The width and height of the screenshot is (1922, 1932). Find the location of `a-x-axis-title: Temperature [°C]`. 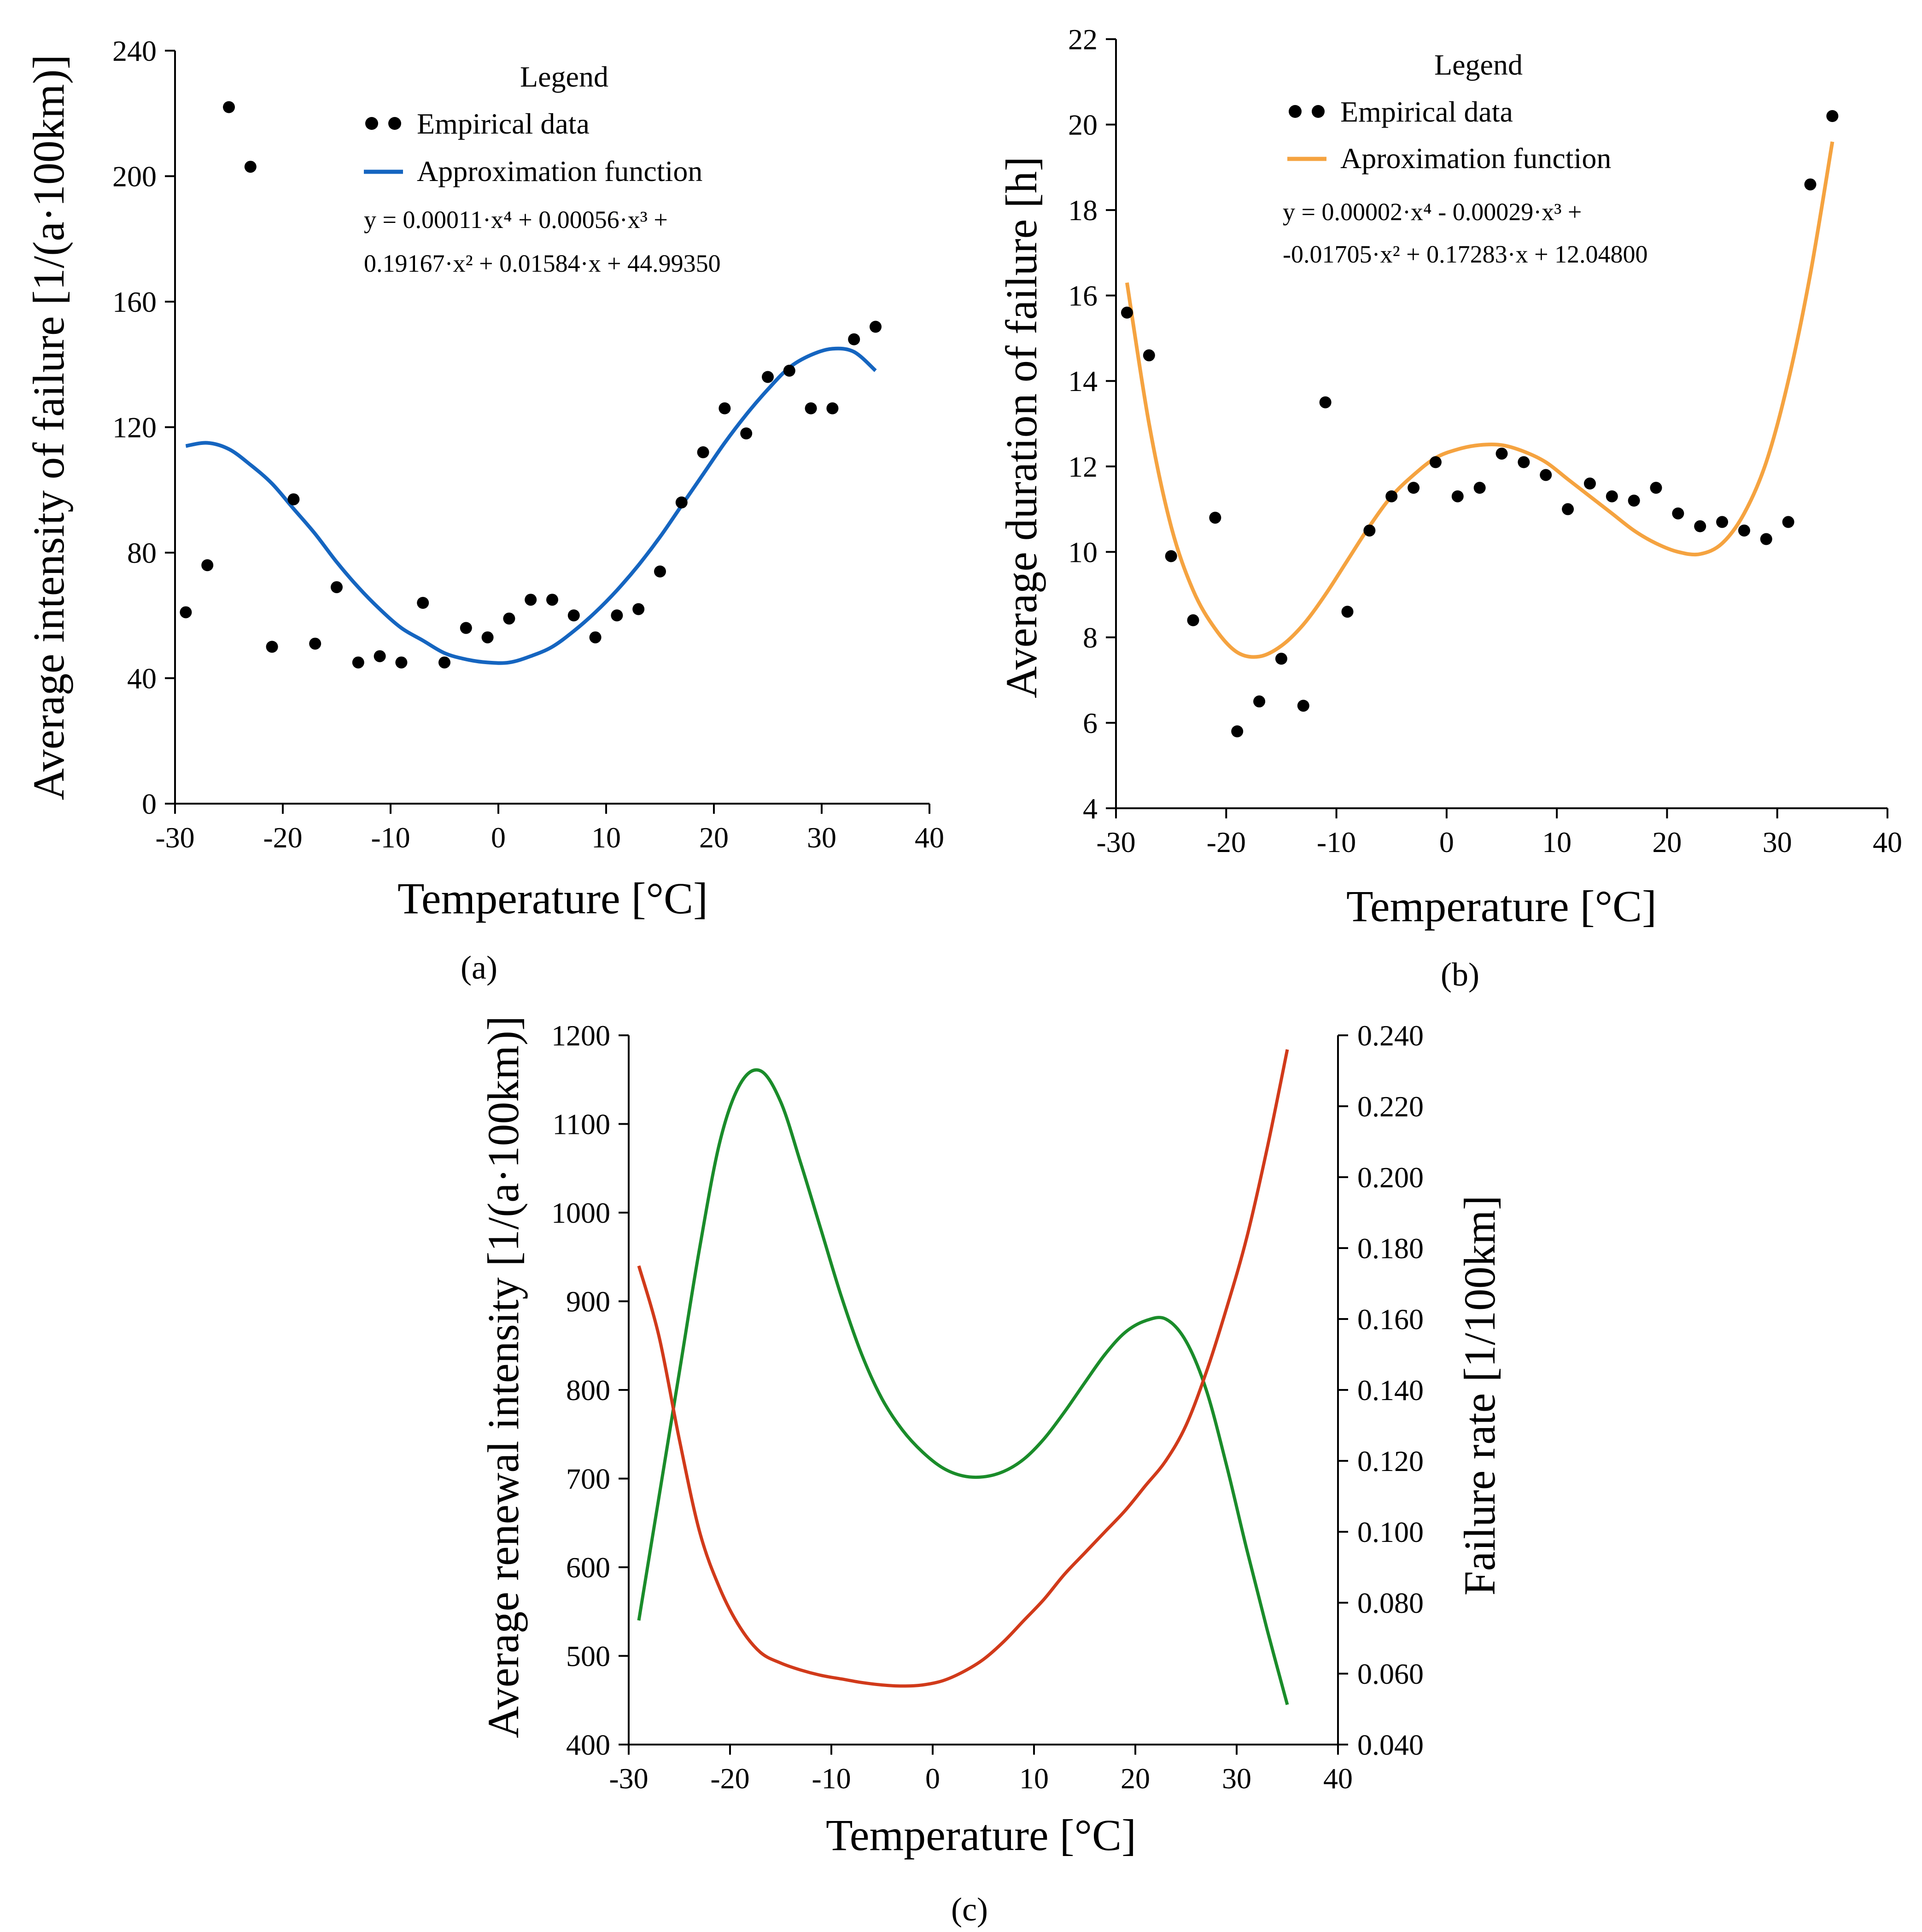

a-x-axis-title: Temperature [°C] is located at coordinates (552, 898).